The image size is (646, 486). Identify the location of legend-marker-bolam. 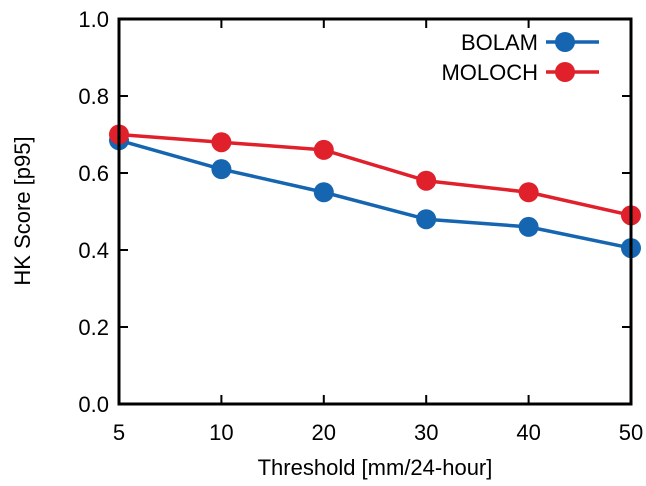
(565, 42).